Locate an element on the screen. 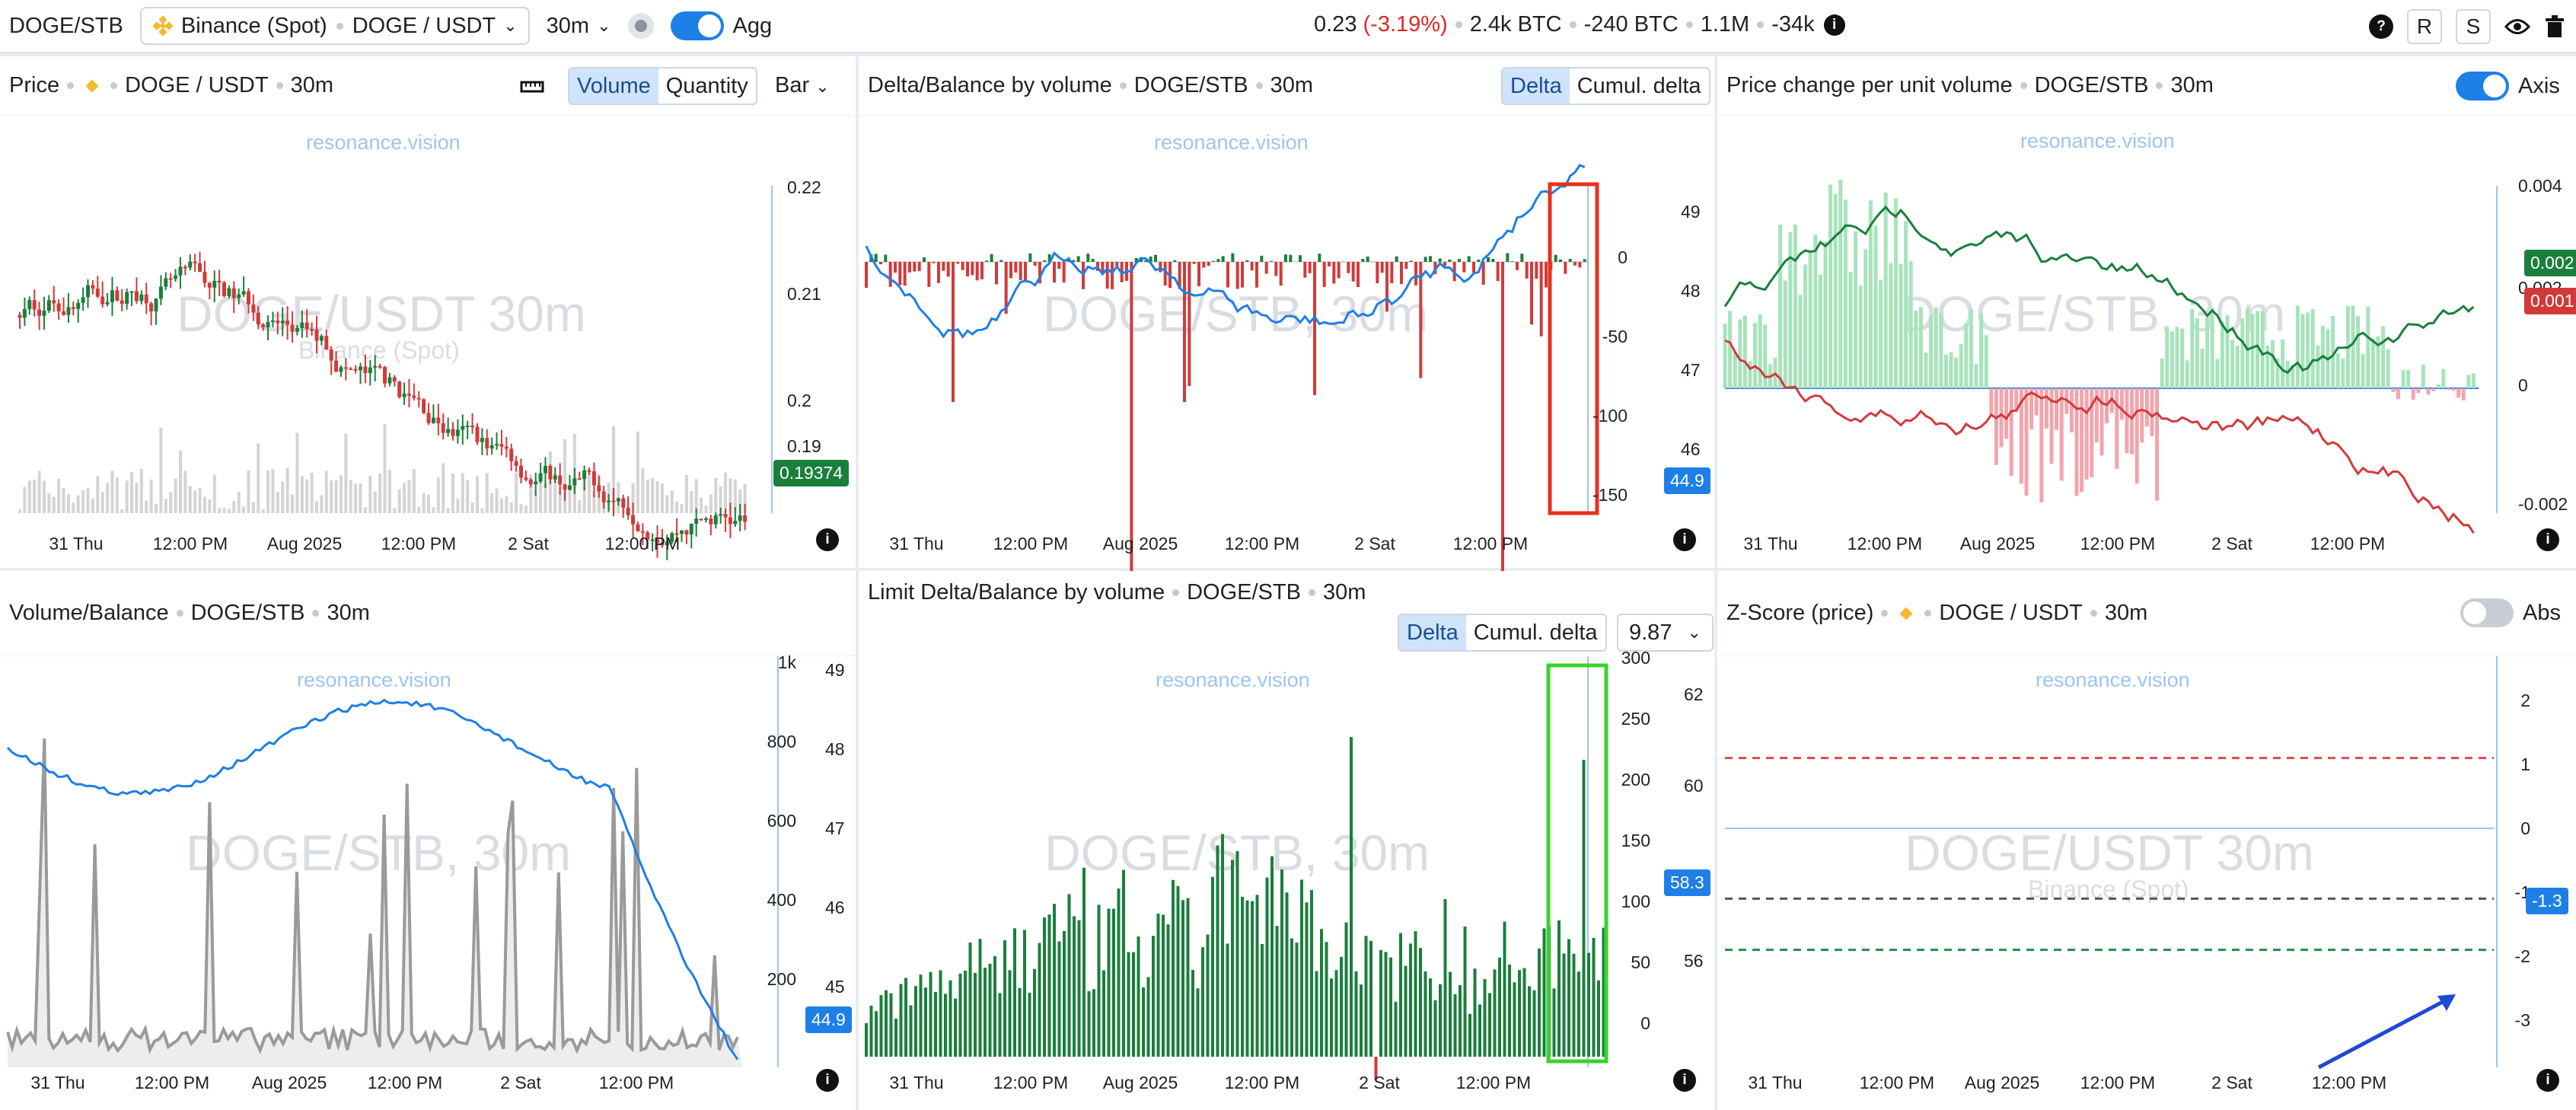  agg-switch is located at coordinates (697, 25).